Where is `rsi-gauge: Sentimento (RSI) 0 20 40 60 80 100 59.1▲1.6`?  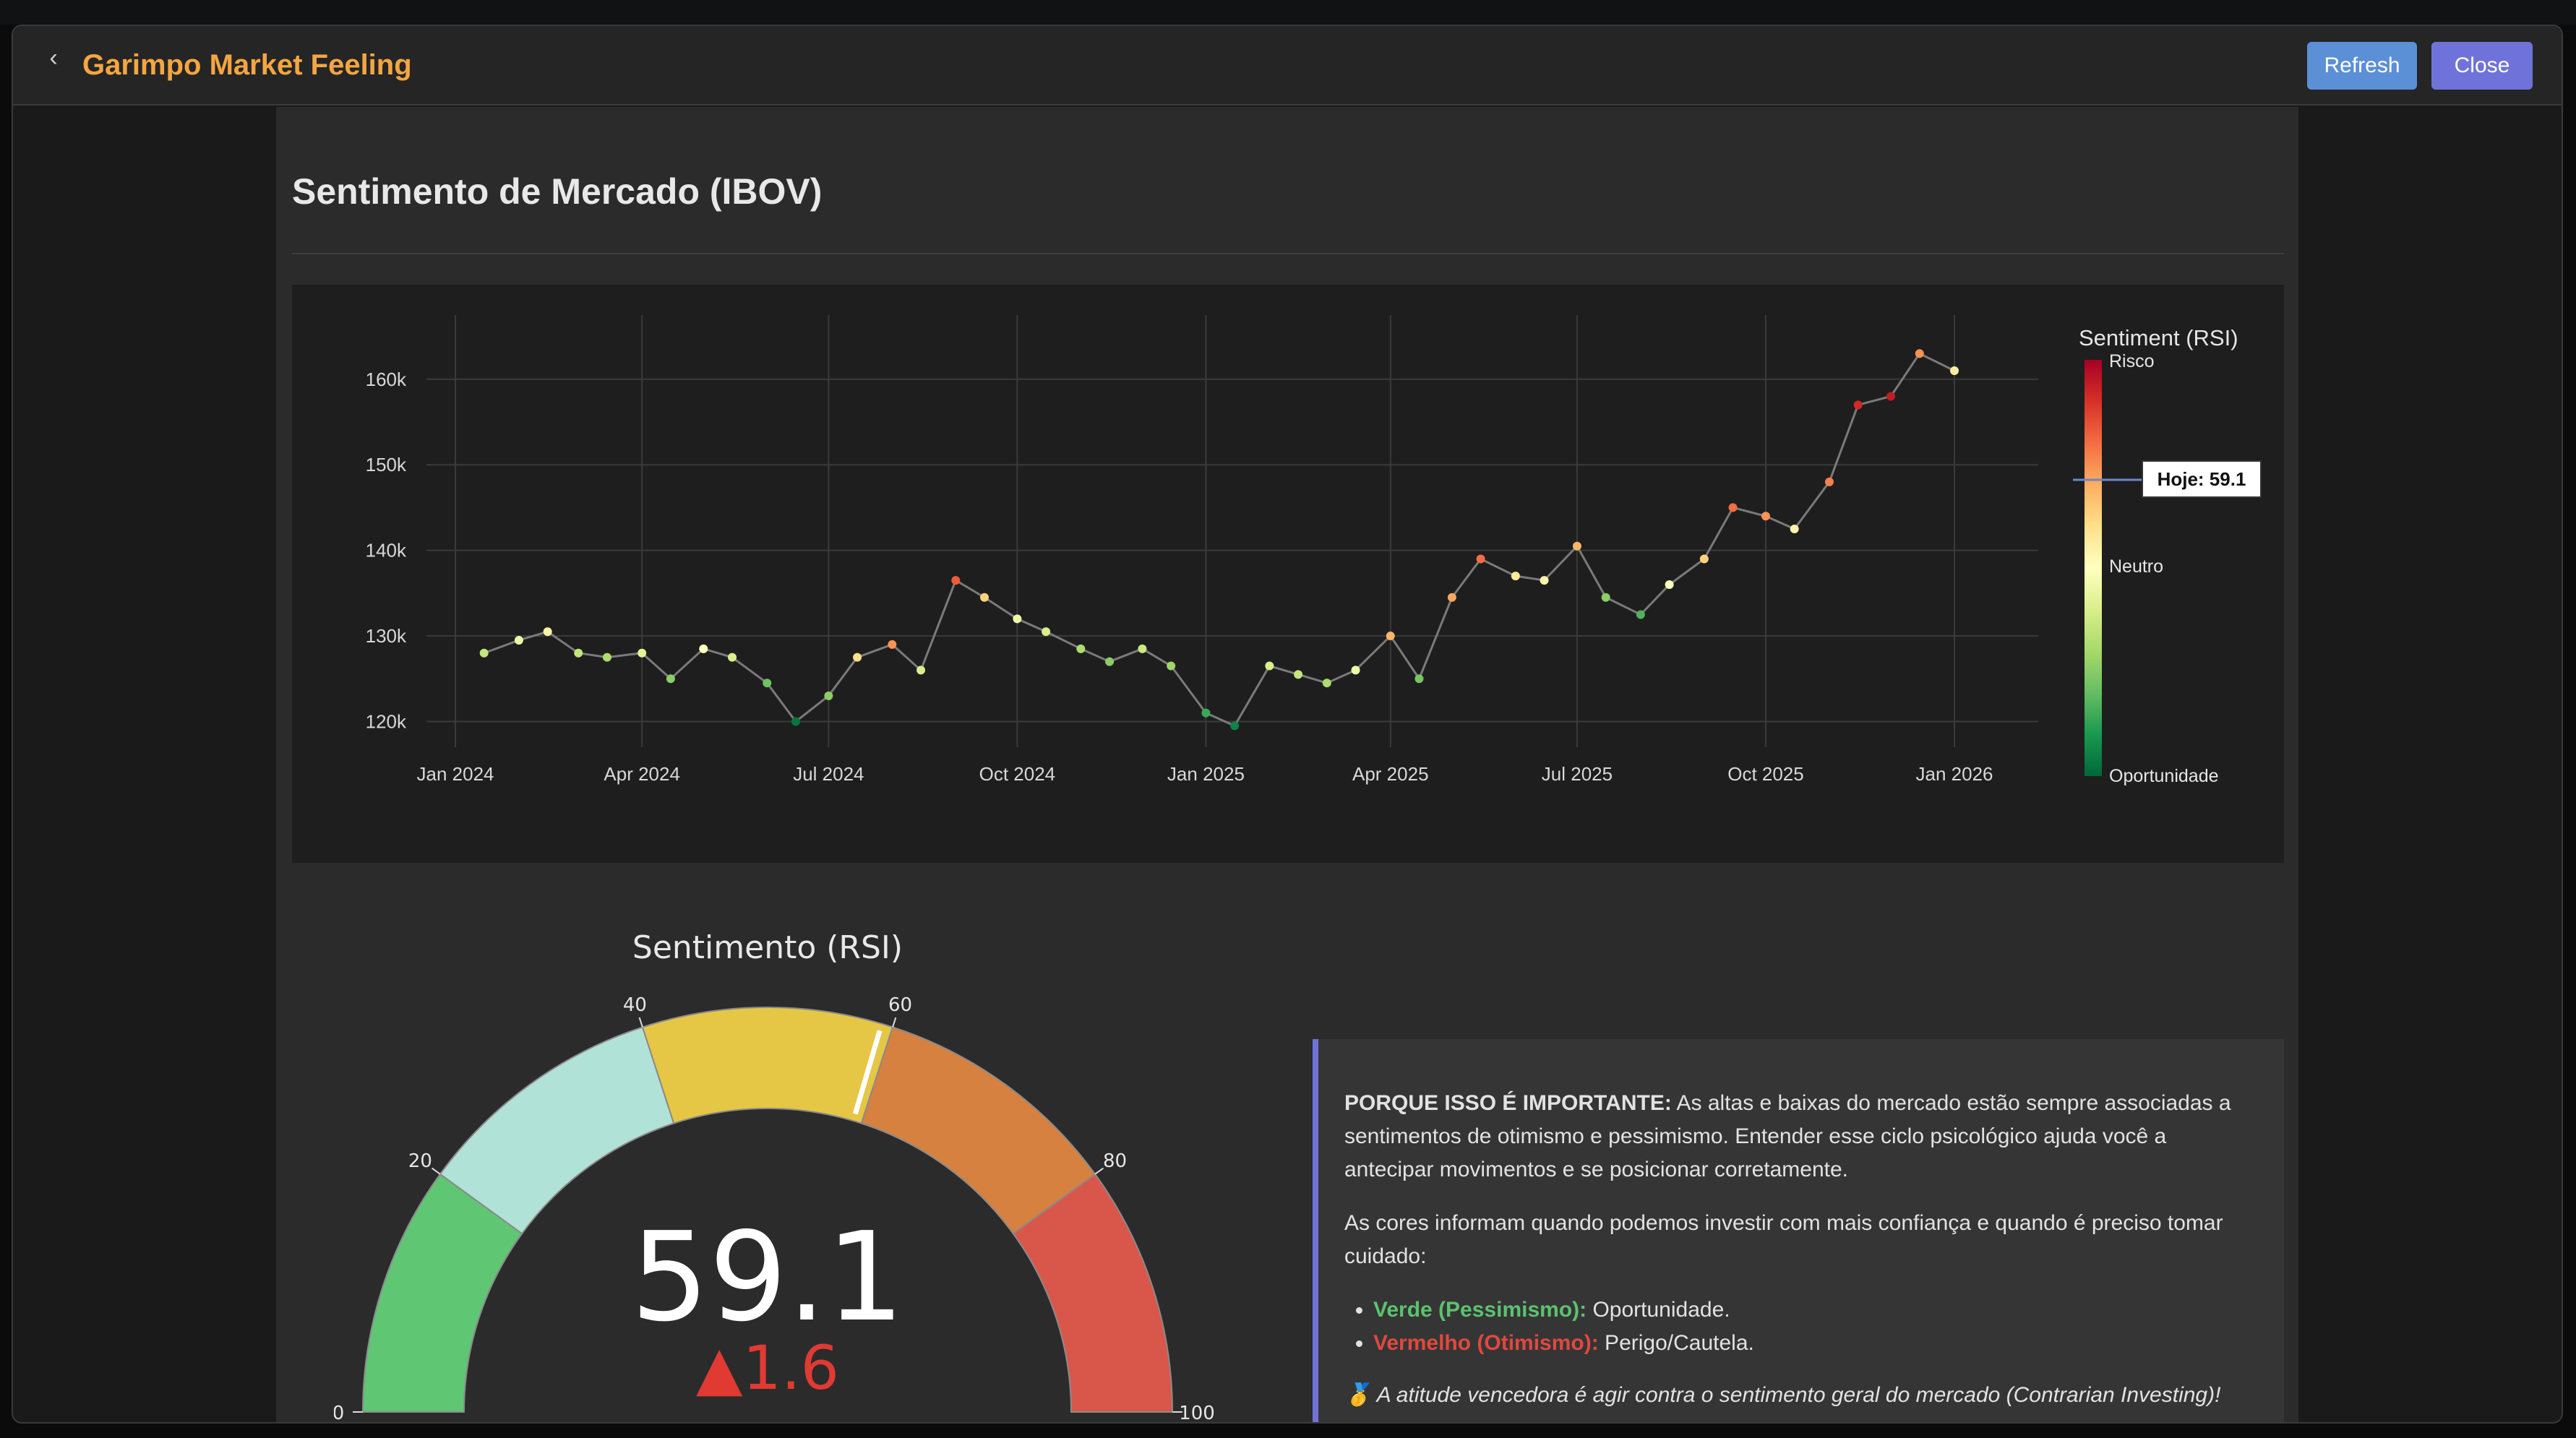
rsi-gauge: Sentimento (RSI) 0 20 40 60 80 100 59.1▲1.6 is located at coordinates (775, 1176).